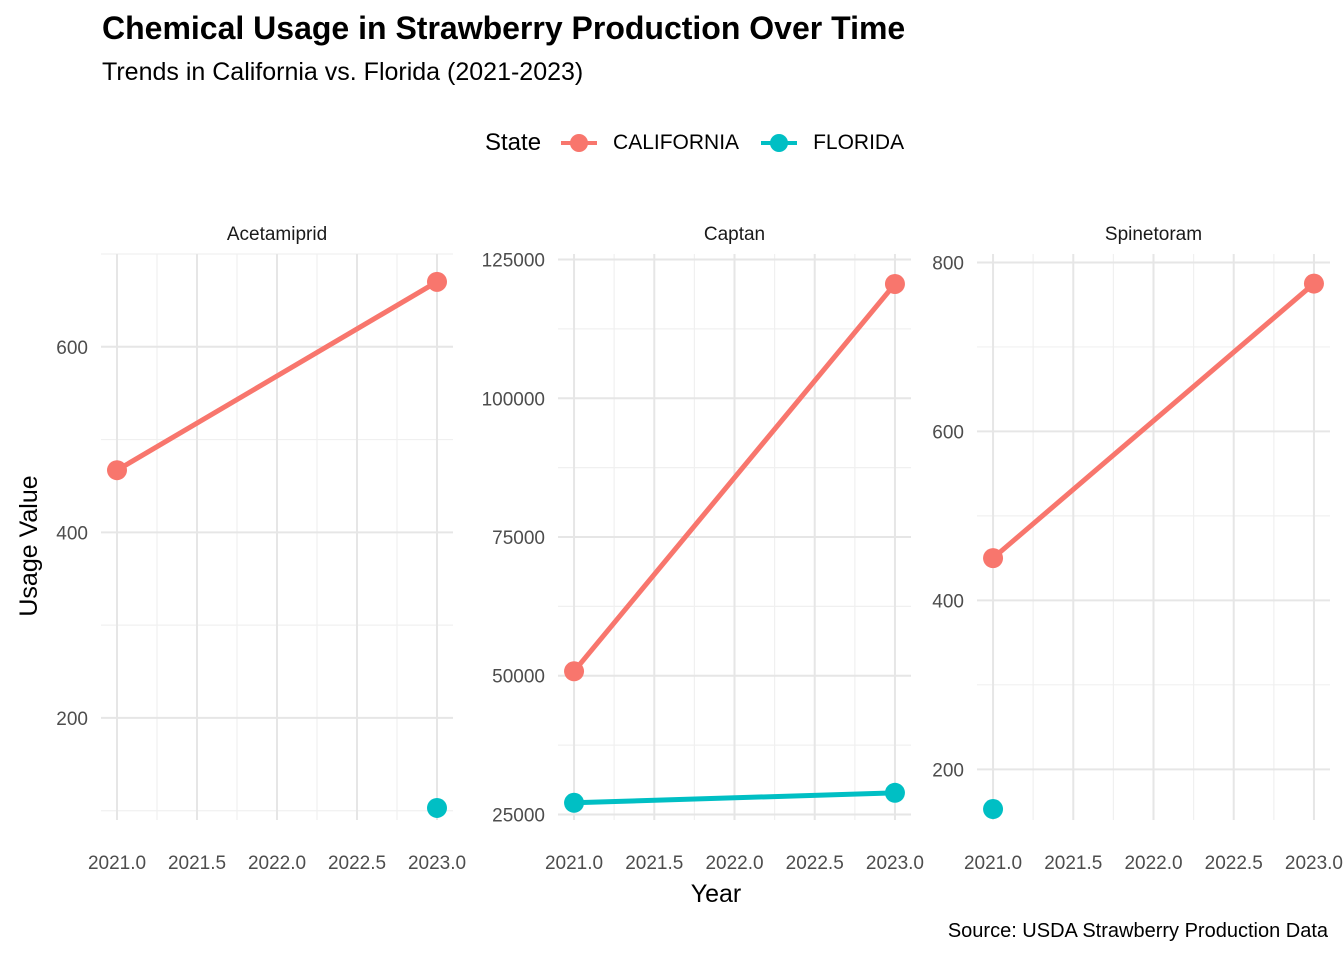 The height and width of the screenshot is (960, 1344). What do you see at coordinates (513, 399) in the screenshot?
I see `y-tick-label: 100000` at bounding box center [513, 399].